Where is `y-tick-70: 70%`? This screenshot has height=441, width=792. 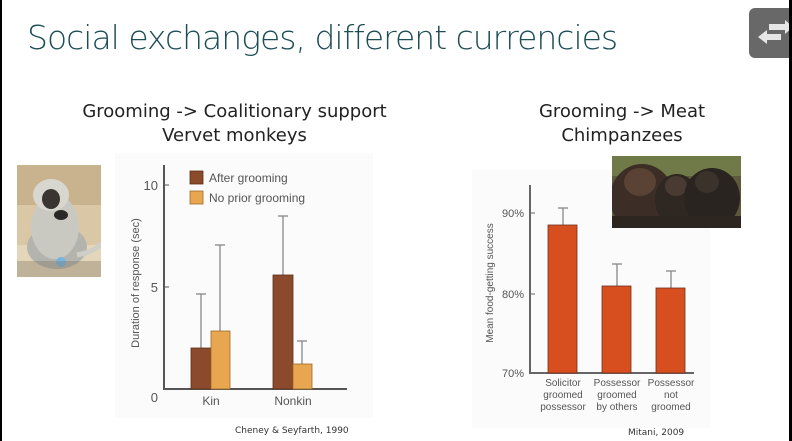
y-tick-70: 70% is located at coordinates (513, 374).